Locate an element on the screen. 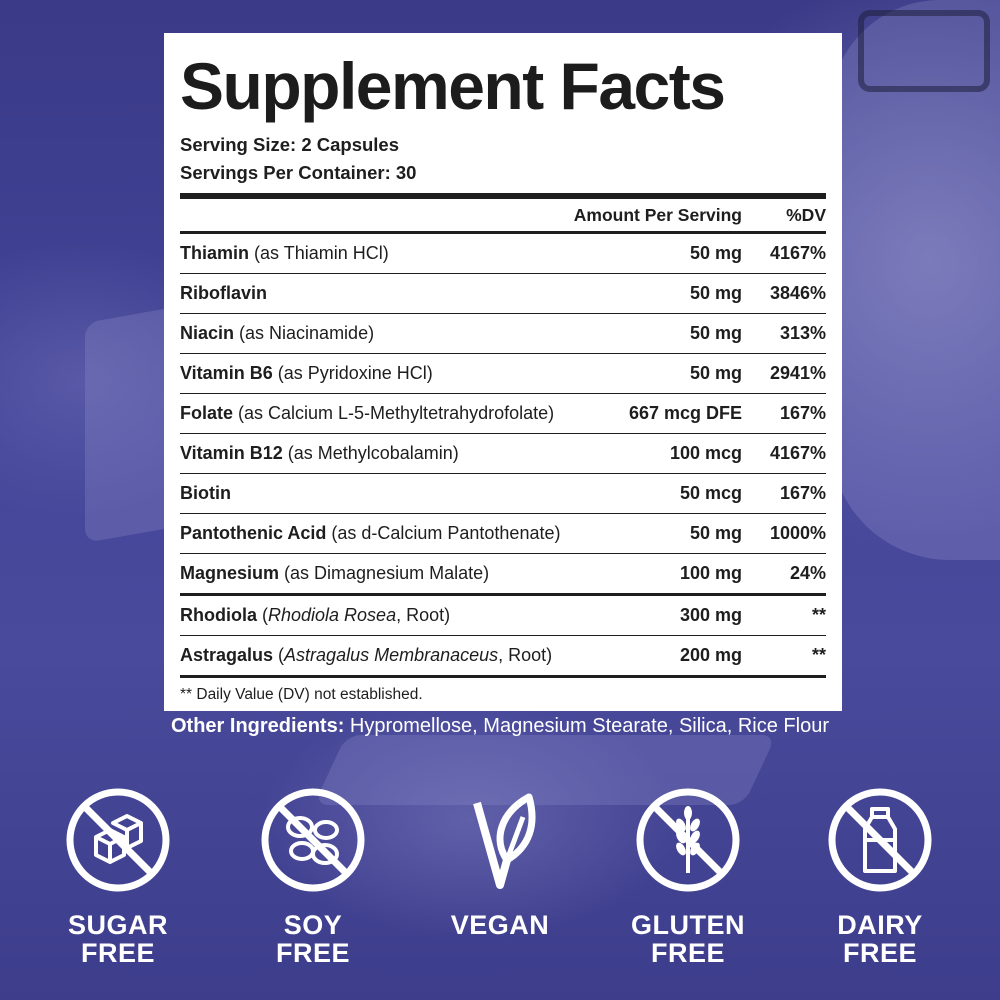 This screenshot has height=1000, width=1000. badge-dairy-free: DAIRY FREE is located at coordinates (880, 871).